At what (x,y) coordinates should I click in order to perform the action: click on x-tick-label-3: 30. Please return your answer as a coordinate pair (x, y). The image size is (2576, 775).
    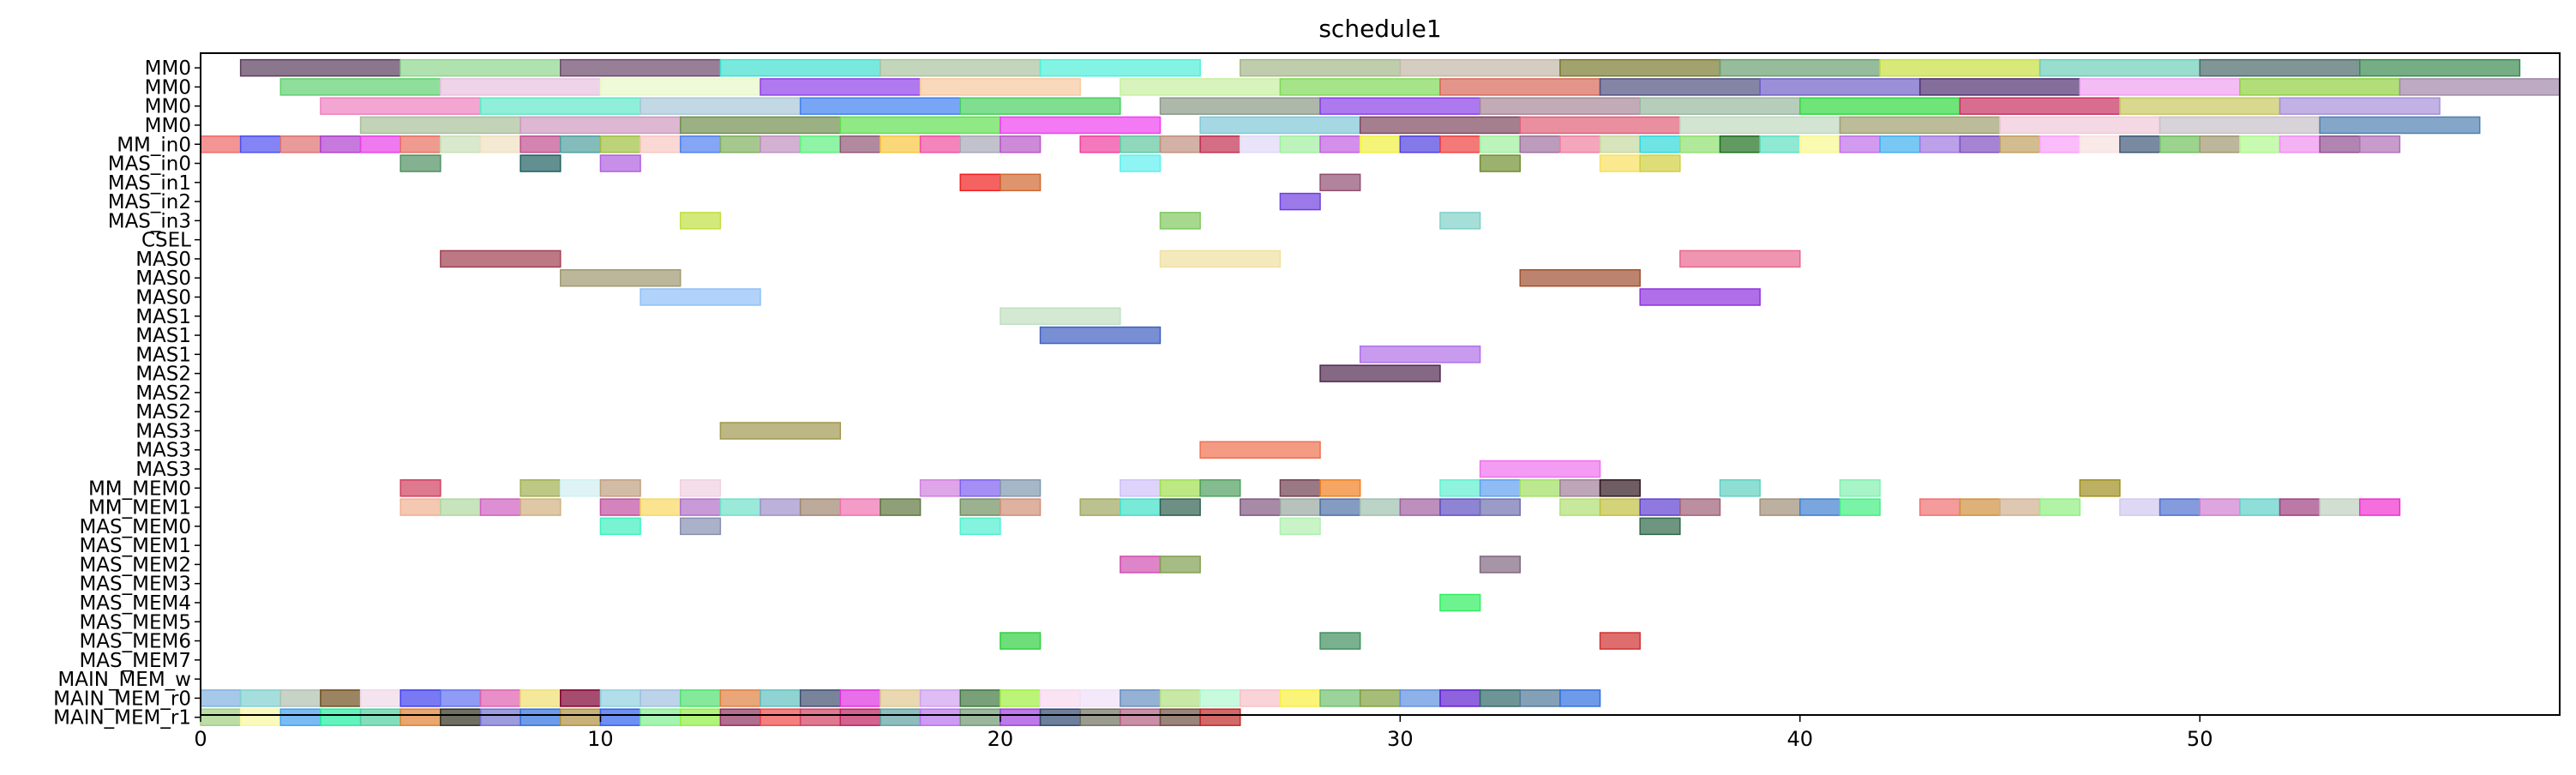
    Looking at the image, I should click on (1400, 739).